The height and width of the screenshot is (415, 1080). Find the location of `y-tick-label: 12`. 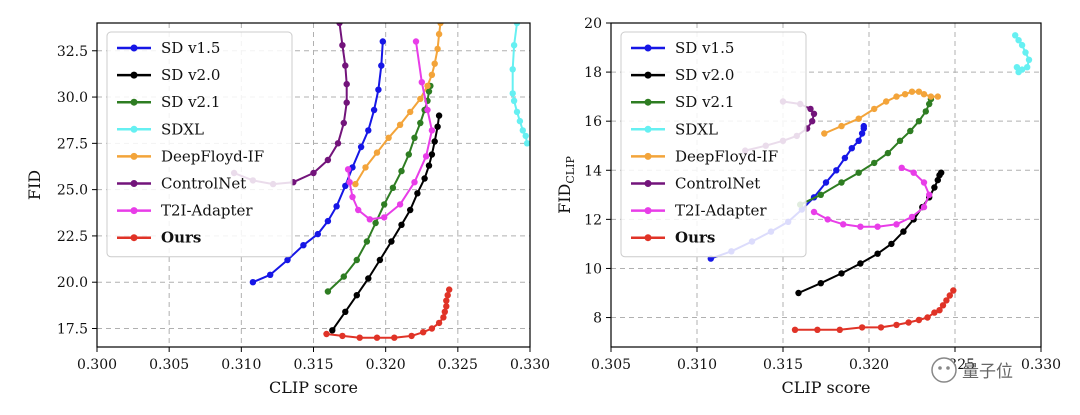

y-tick-label: 12 is located at coordinates (593, 220).